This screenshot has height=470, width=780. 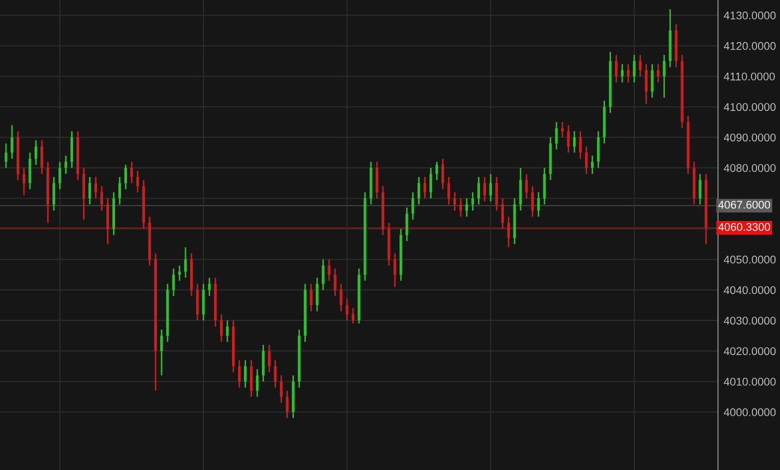 What do you see at coordinates (744, 204) in the screenshot?
I see `ref-line-label: 4067.6000` at bounding box center [744, 204].